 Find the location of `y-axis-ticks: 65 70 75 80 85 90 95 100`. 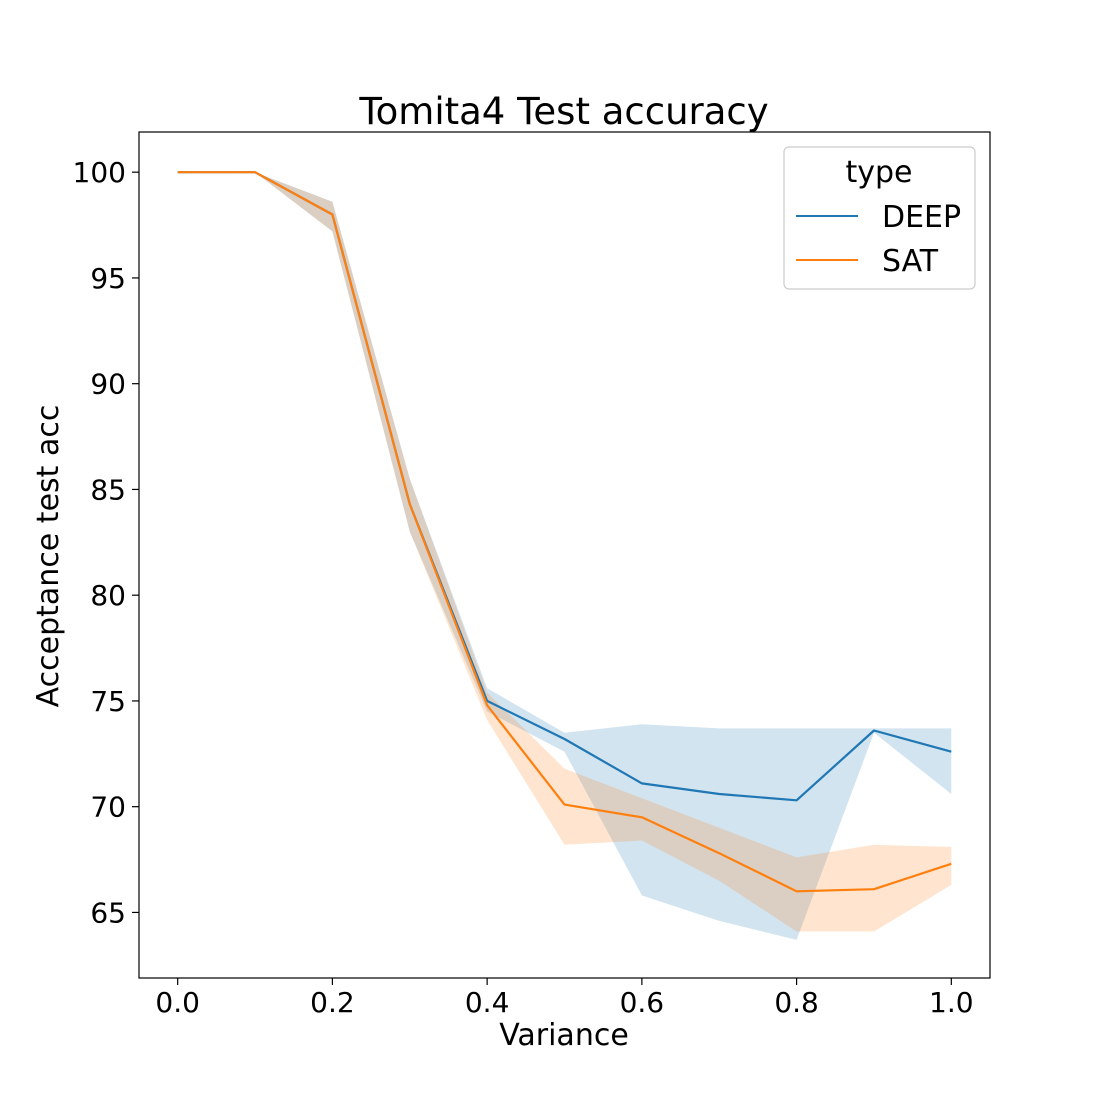

y-axis-ticks: 65 70 75 80 85 90 95 100 is located at coordinates (106, 542).